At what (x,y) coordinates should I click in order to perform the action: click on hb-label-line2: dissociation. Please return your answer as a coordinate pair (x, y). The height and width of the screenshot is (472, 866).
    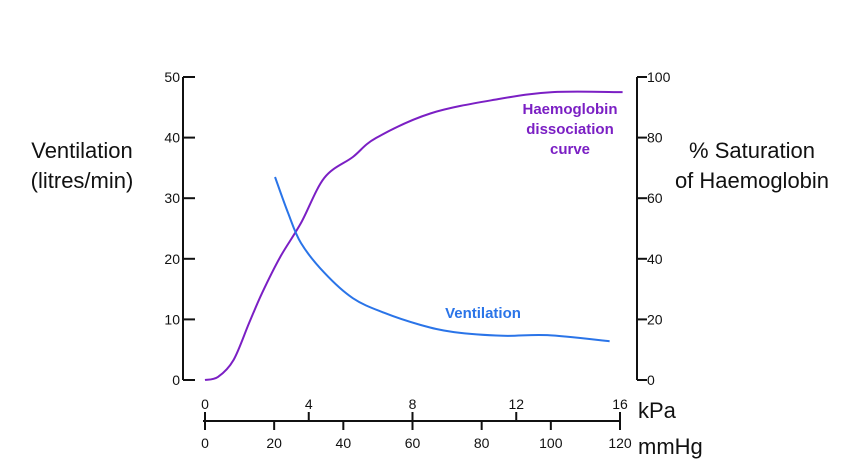
    Looking at the image, I should click on (570, 129).